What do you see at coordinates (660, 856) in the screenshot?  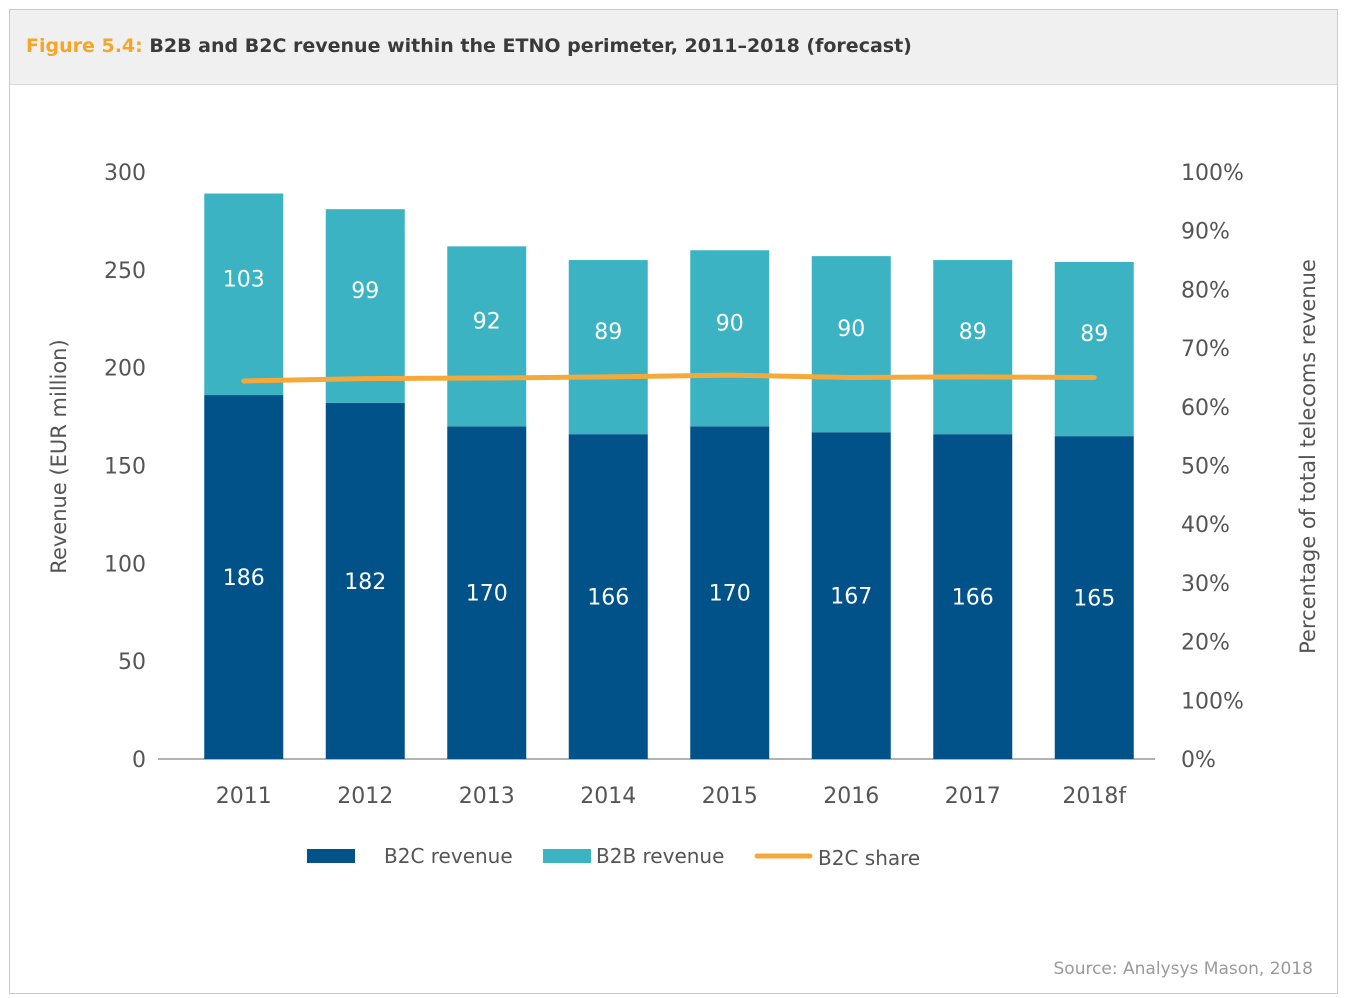 I see `legend-label-b2b: B2B revenue` at bounding box center [660, 856].